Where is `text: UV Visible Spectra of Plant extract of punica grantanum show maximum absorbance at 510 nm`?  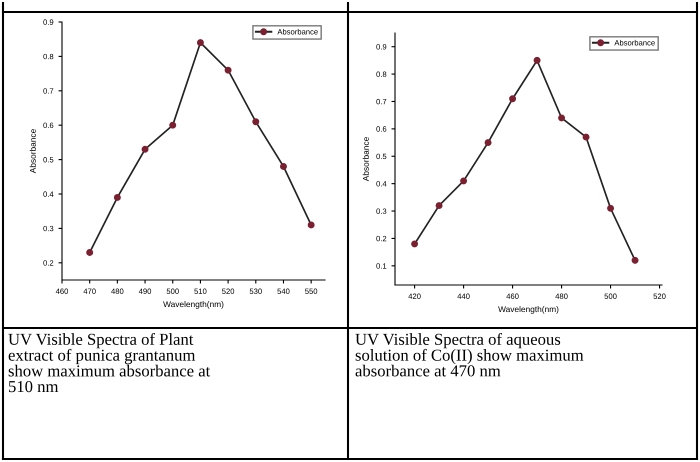
text: UV Visible Spectra of Plant extract of punica grantanum show maximum absorbance at 510 nm is located at coordinates (109, 362).